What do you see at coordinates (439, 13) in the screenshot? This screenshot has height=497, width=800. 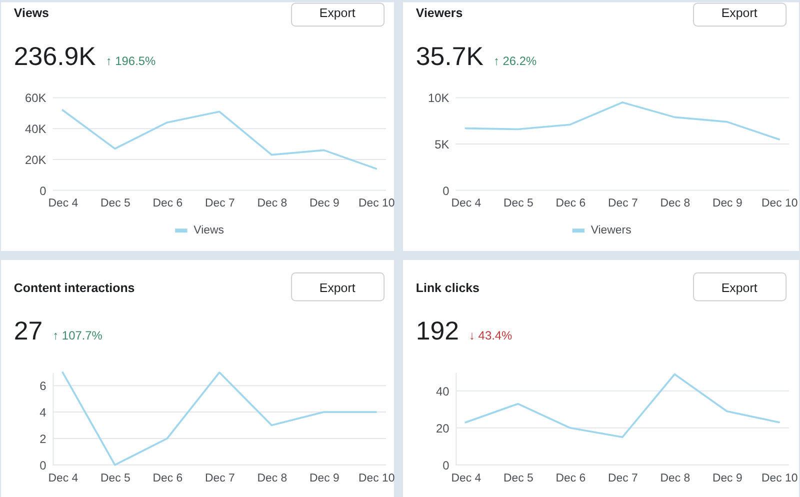 I see `chart-title: Viewers` at bounding box center [439, 13].